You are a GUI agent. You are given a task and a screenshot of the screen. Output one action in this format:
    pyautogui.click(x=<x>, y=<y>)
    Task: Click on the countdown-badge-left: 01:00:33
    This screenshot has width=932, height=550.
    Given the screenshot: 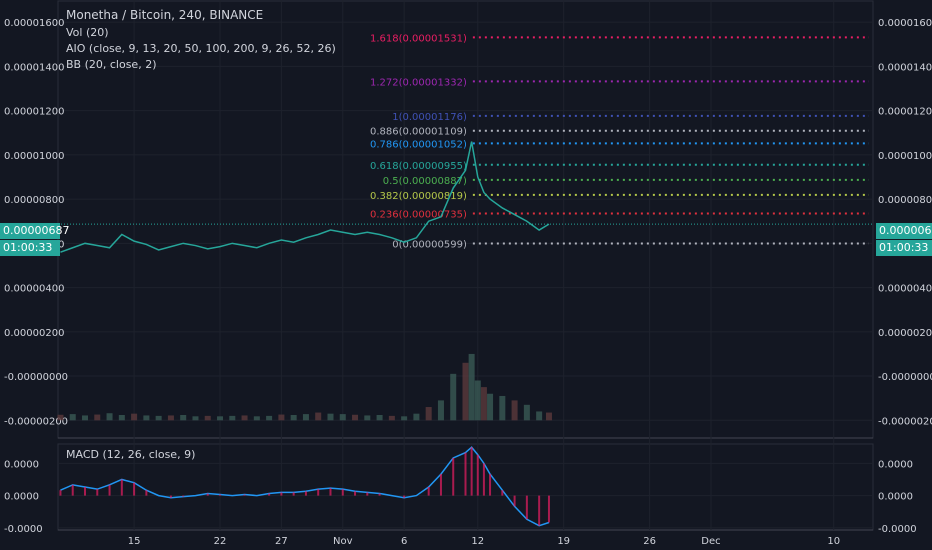 What is the action you would take?
    pyautogui.click(x=30, y=248)
    